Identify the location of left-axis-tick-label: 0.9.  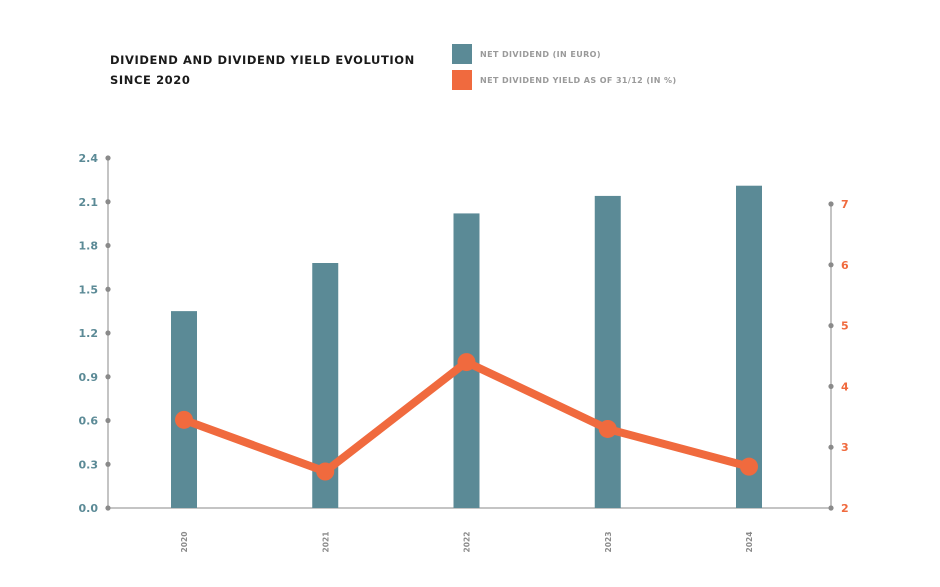
(89, 377).